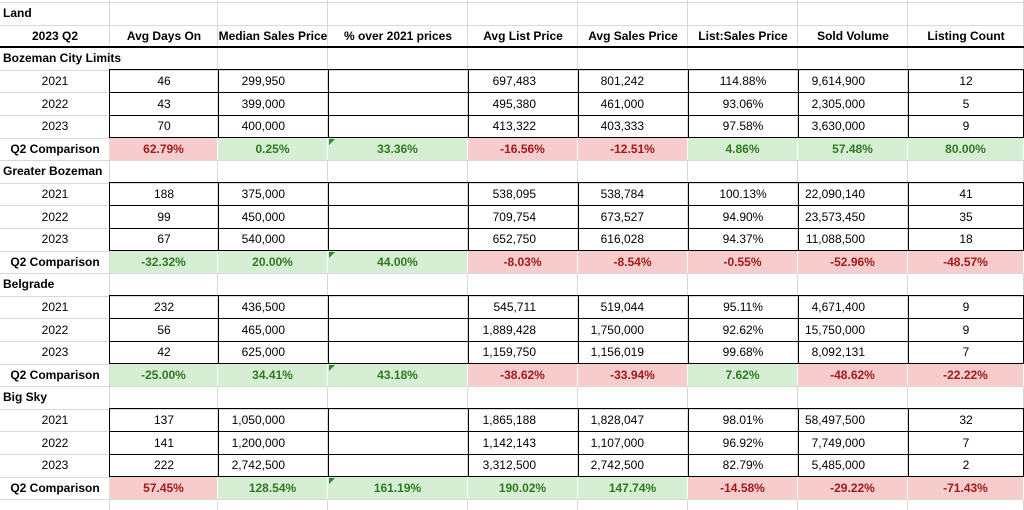 The width and height of the screenshot is (1024, 510). Describe the element at coordinates (164, 103) in the screenshot. I see `data-cell: 43` at that location.